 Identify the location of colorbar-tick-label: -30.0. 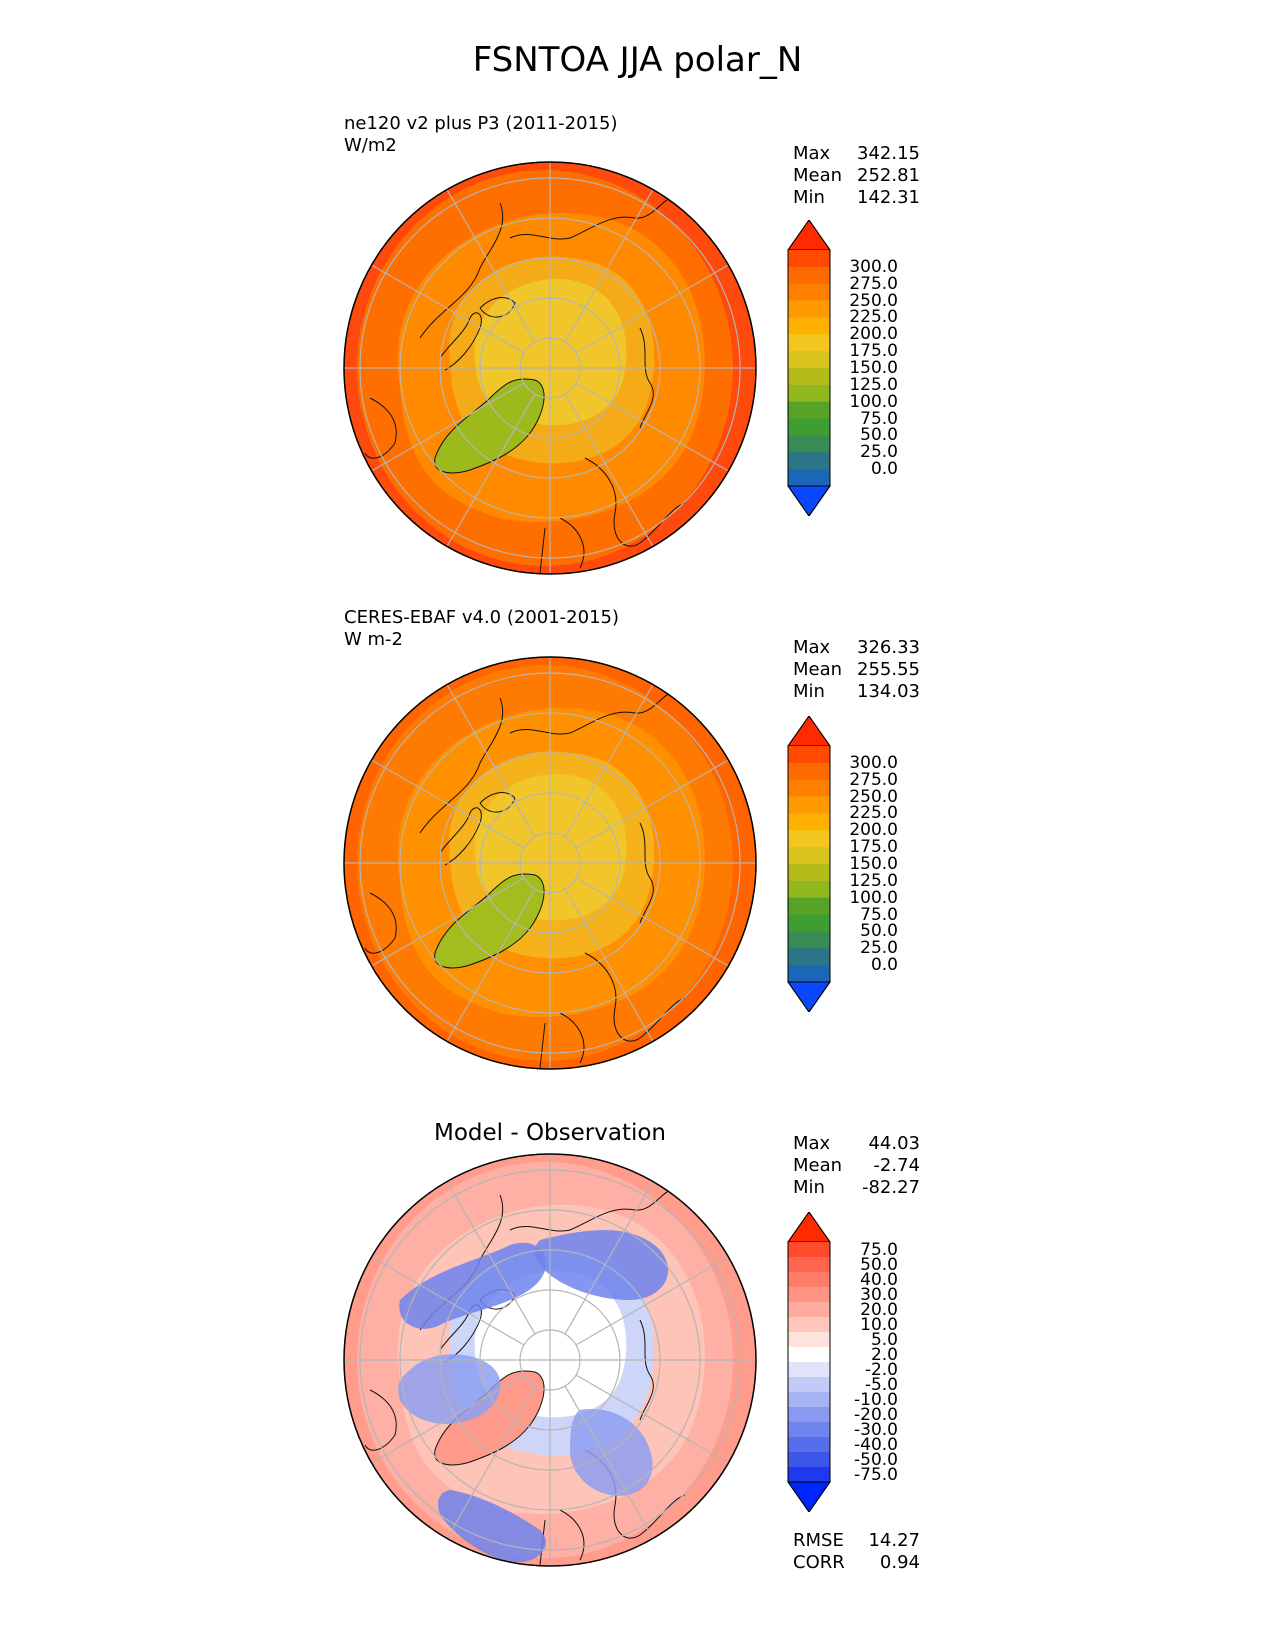
(876, 1429).